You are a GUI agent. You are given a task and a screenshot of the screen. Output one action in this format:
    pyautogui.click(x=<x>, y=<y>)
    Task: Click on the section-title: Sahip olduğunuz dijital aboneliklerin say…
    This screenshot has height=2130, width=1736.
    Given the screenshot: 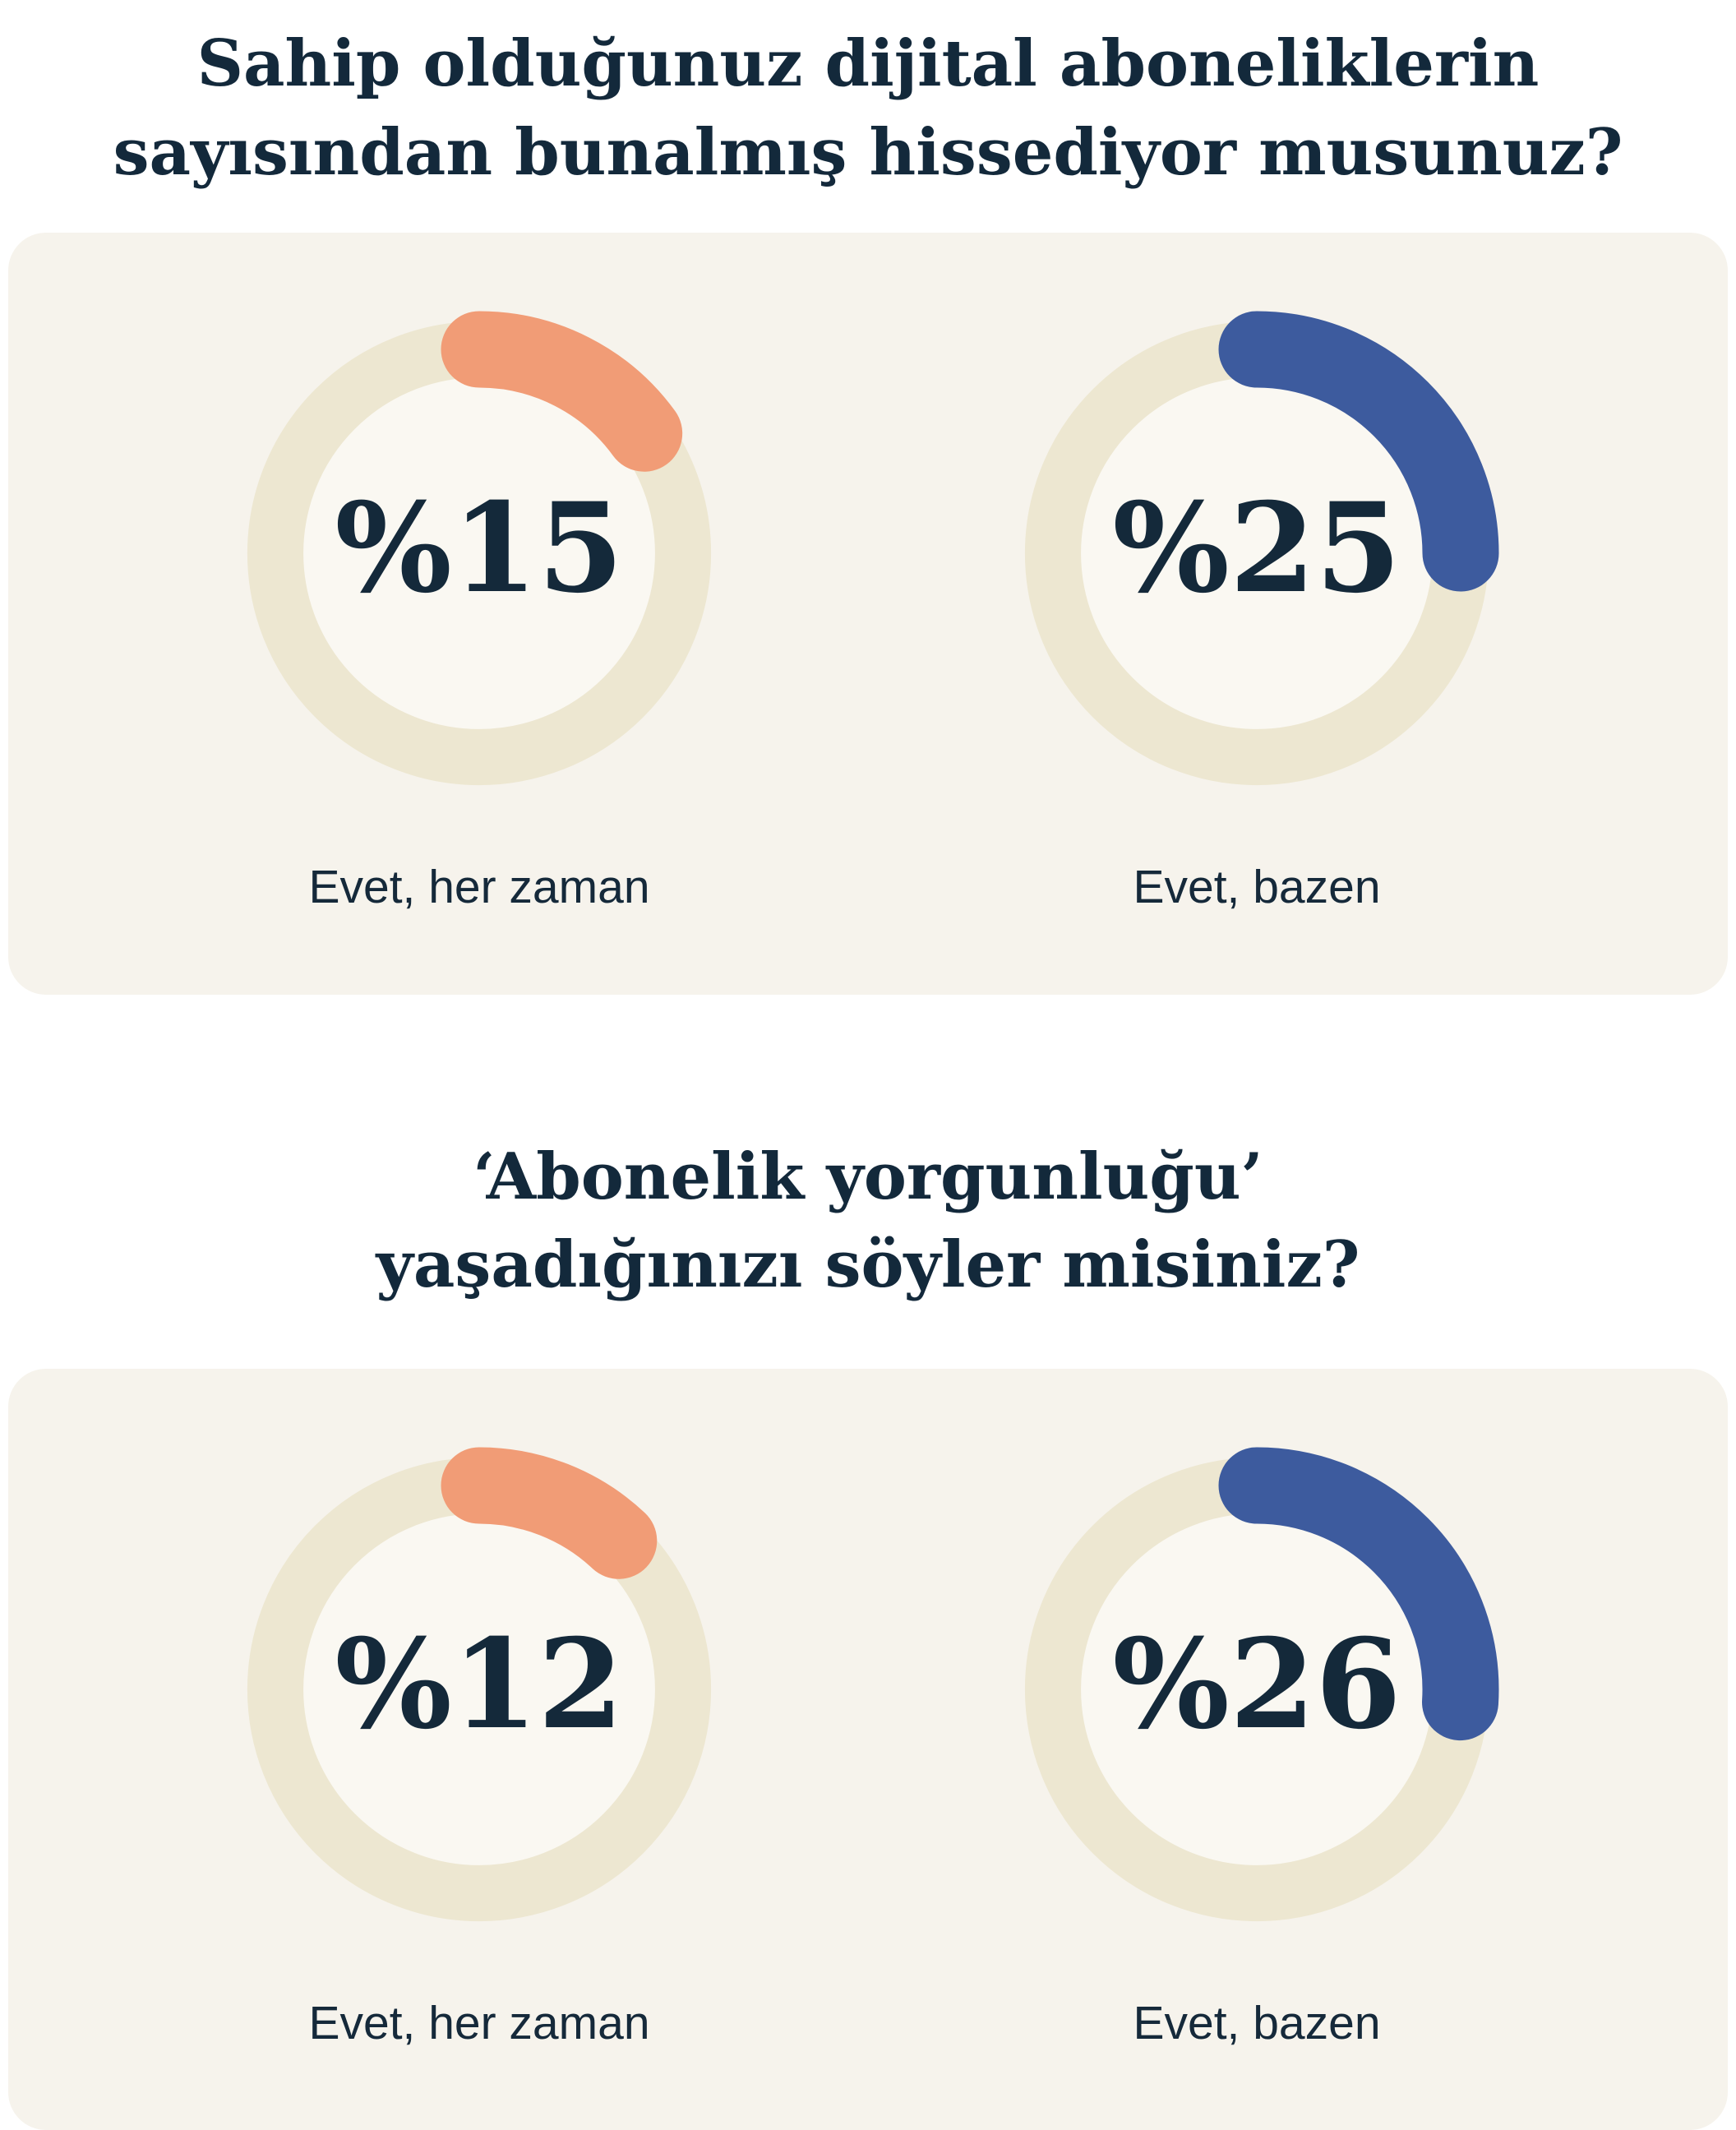 What is the action you would take?
    pyautogui.click(x=868, y=98)
    